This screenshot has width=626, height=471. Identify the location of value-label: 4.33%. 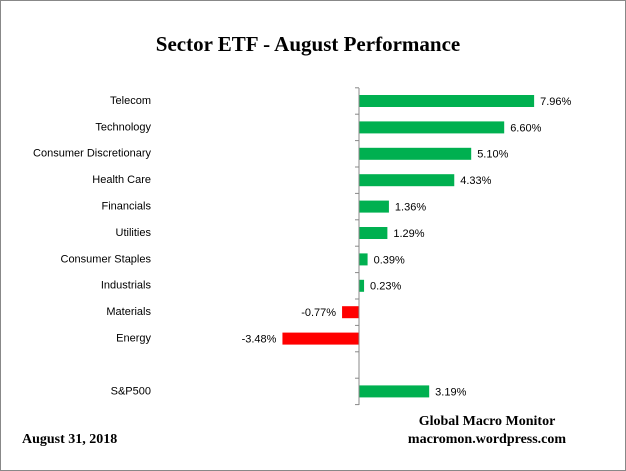
(475, 181).